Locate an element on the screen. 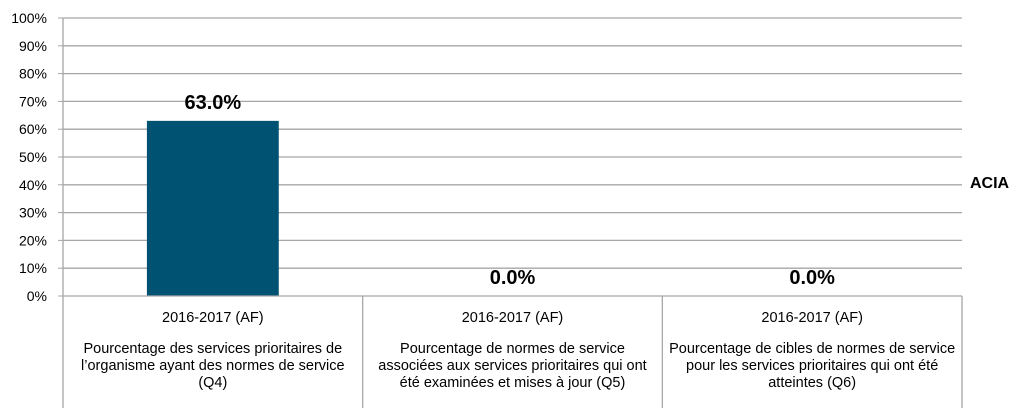 This screenshot has width=1017, height=420. y-tick-label: 20% is located at coordinates (33, 240).